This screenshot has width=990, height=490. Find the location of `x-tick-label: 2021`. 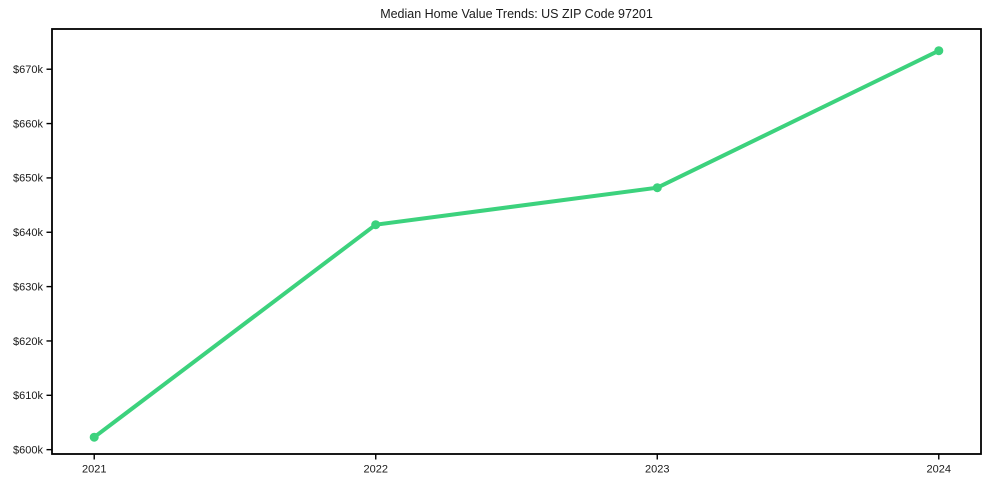

x-tick-label: 2021 is located at coordinates (94, 470).